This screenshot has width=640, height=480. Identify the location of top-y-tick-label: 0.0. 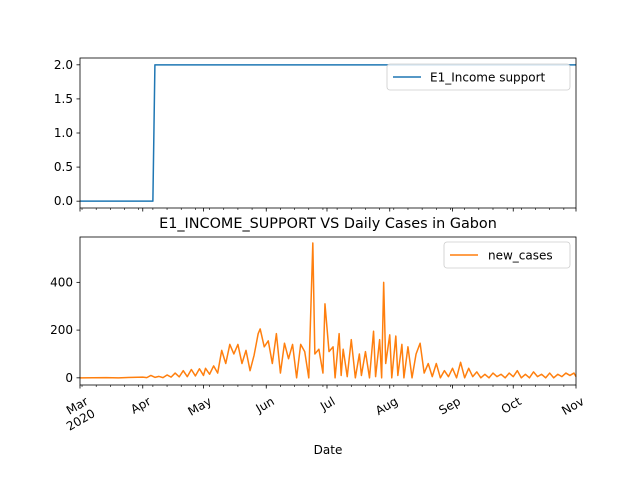
(63, 201).